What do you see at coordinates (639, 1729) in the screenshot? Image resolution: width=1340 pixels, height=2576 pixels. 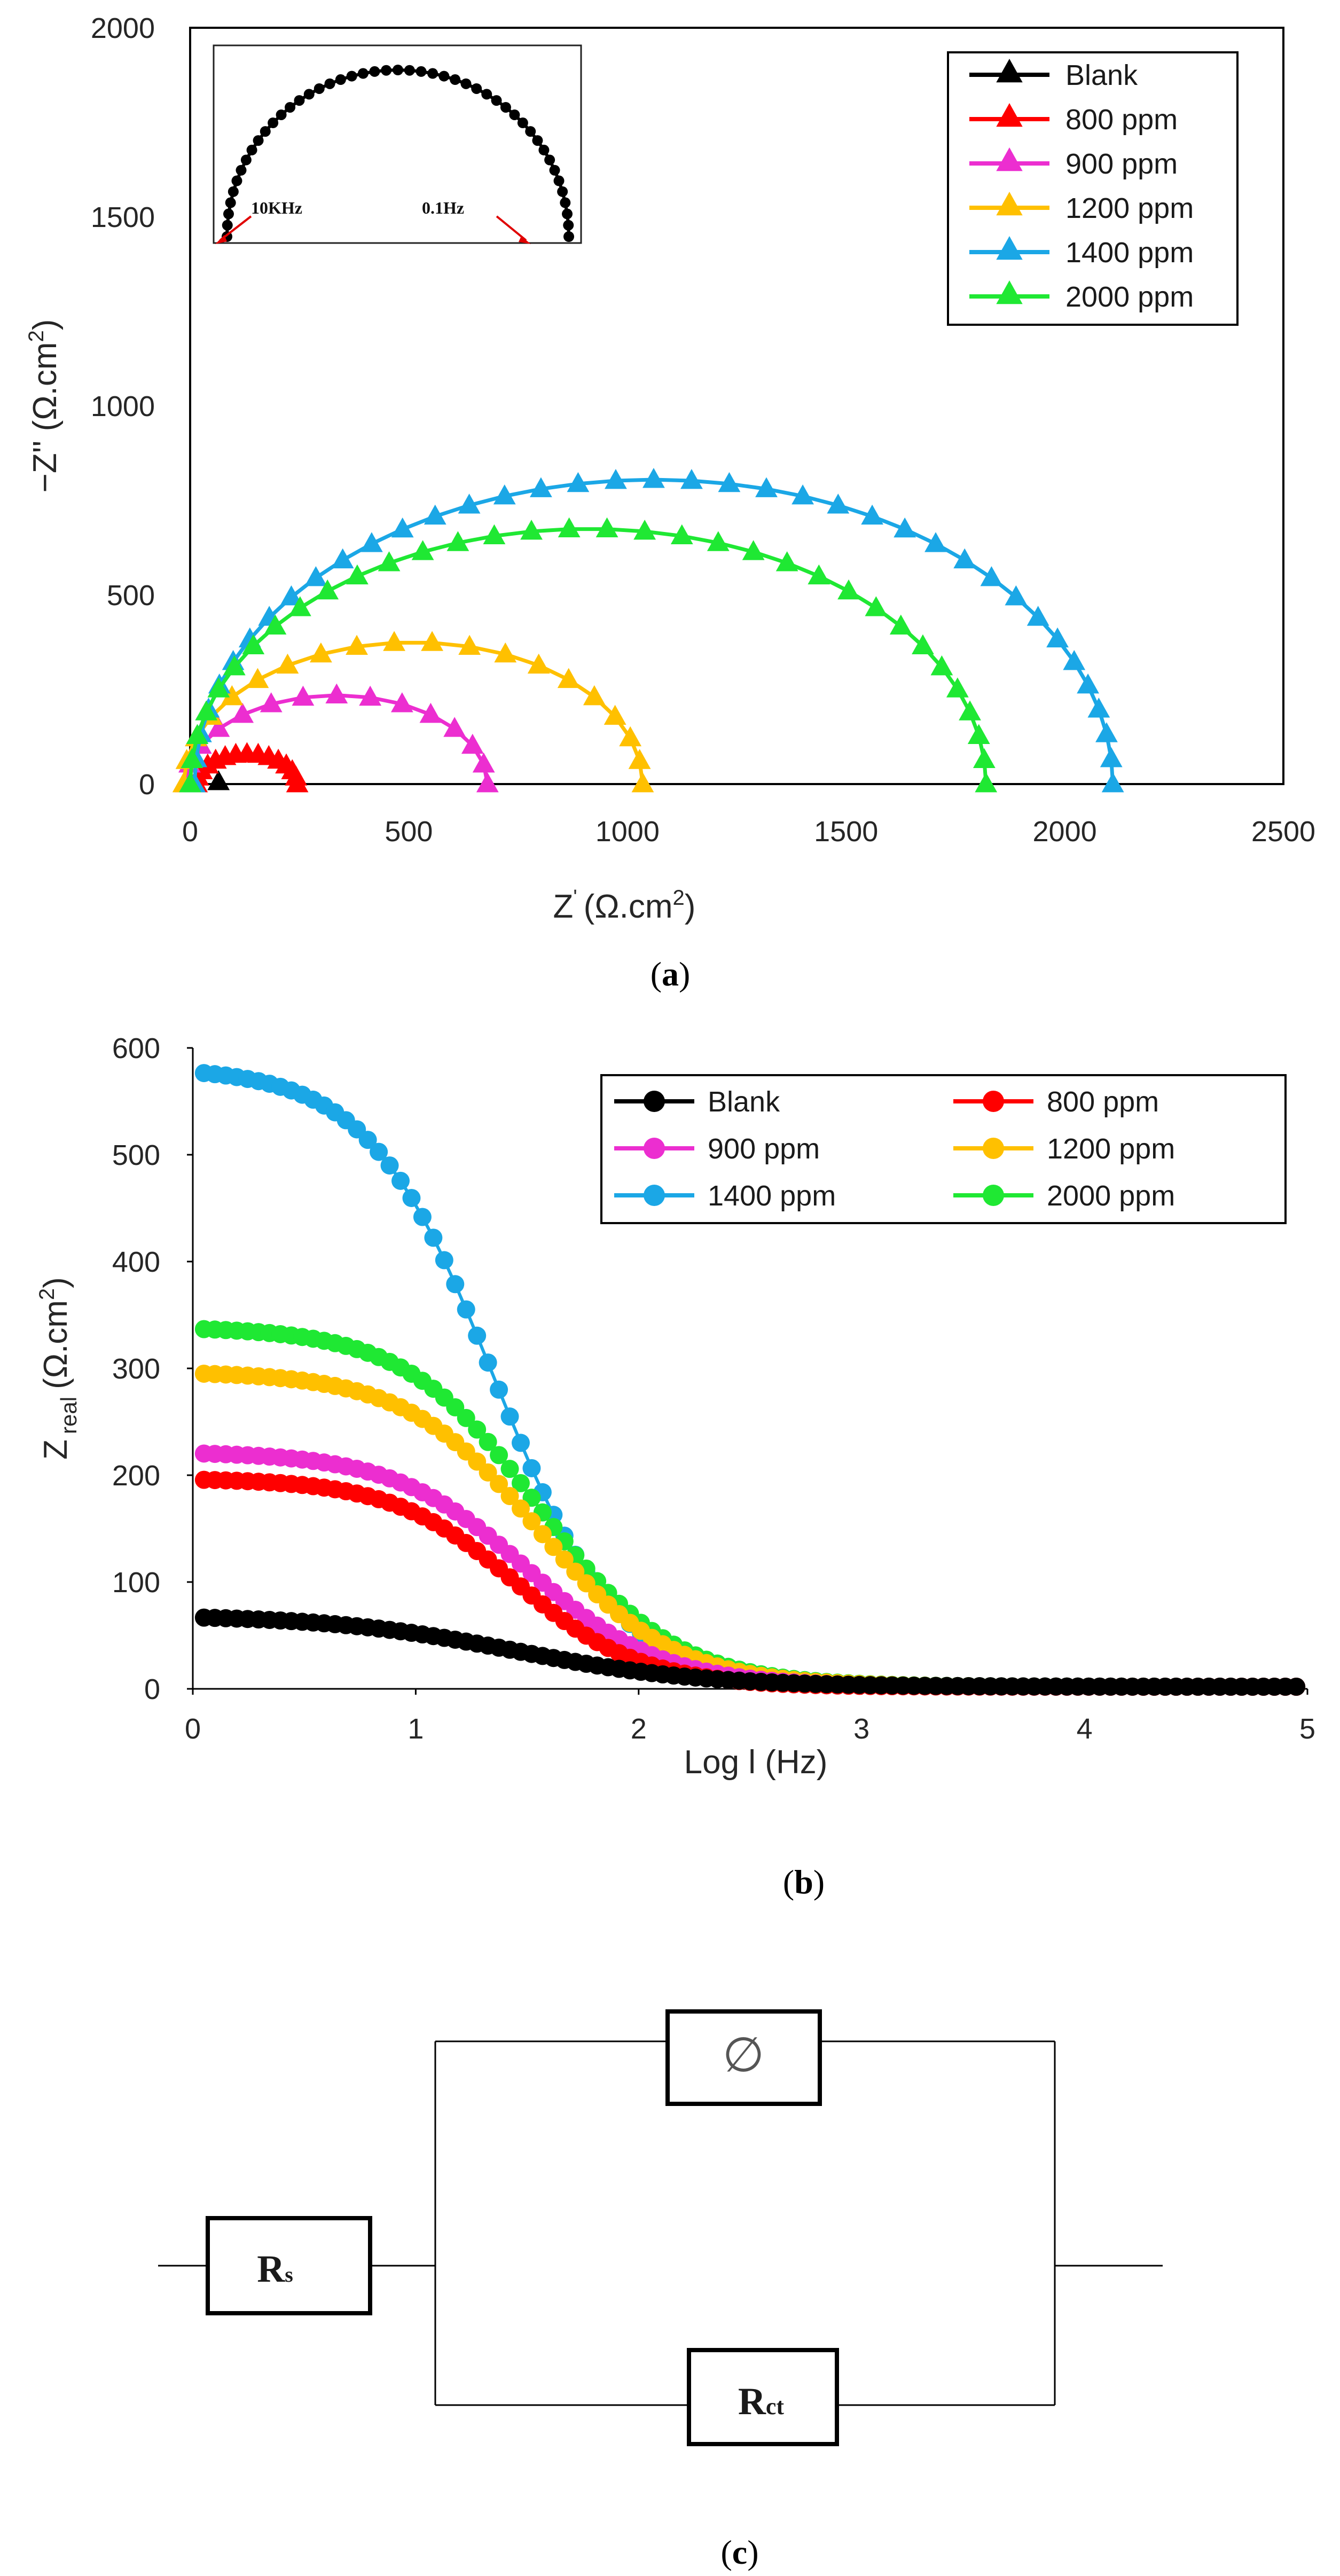 I see `chart-b-x-tick-label: 2` at bounding box center [639, 1729].